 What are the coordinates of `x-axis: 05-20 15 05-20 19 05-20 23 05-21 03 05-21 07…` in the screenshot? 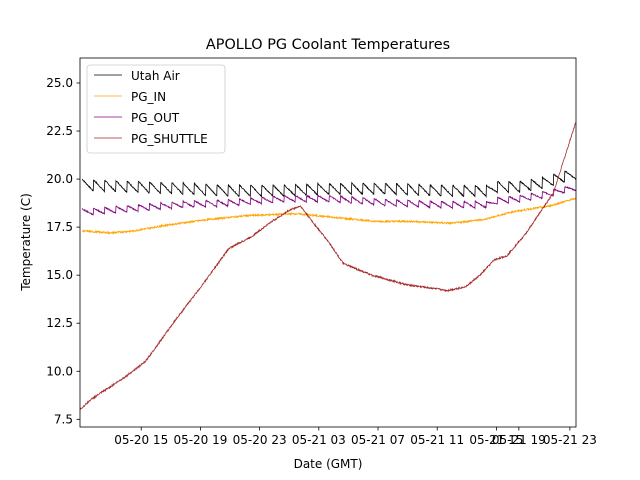 It's located at (355, 437).